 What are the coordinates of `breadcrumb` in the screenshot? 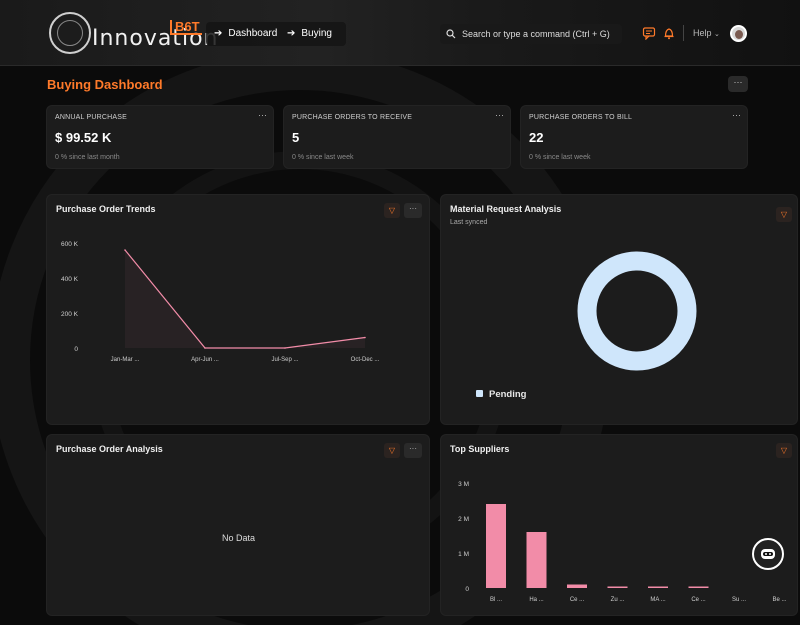 It's located at (276, 34).